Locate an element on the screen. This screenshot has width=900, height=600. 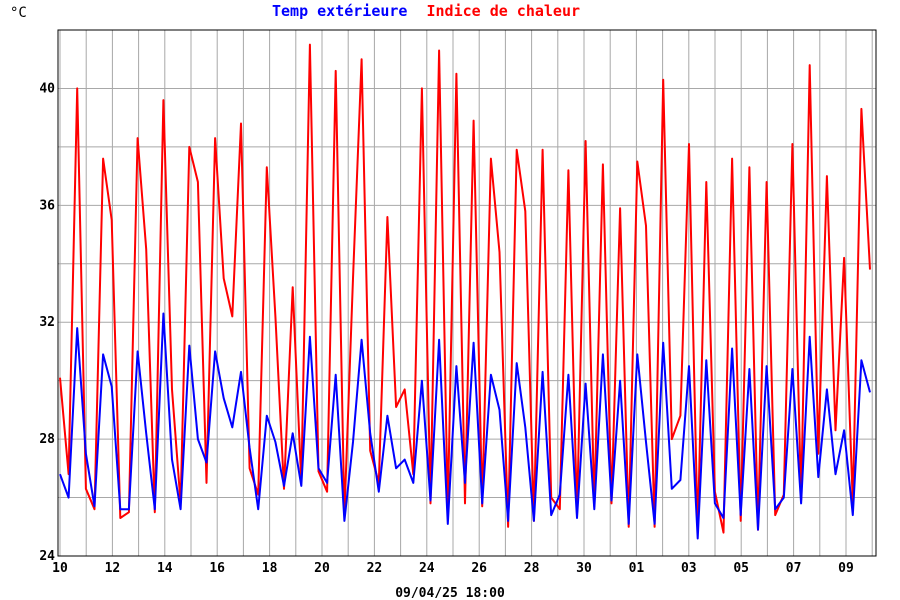
x-tick-label: 16 is located at coordinates (217, 568).